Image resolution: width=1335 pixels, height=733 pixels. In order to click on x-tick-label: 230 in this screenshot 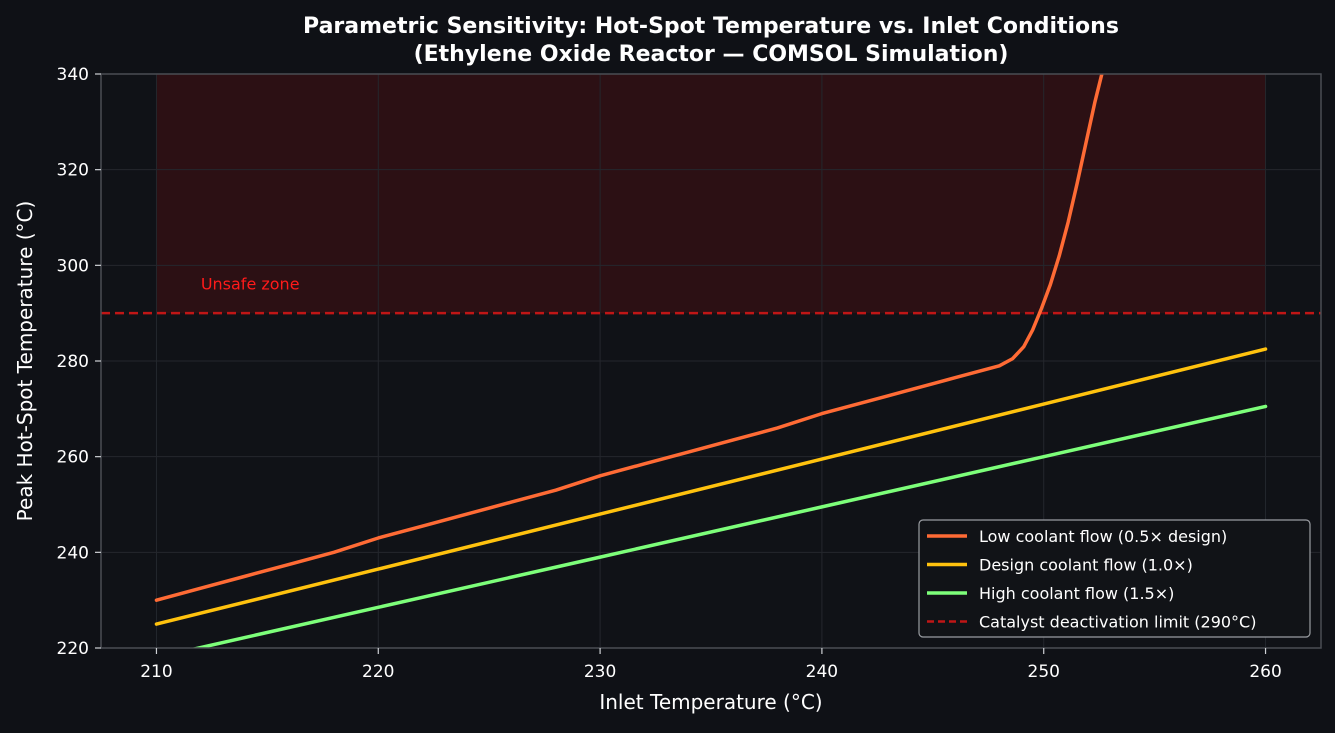, I will do `click(600, 672)`.